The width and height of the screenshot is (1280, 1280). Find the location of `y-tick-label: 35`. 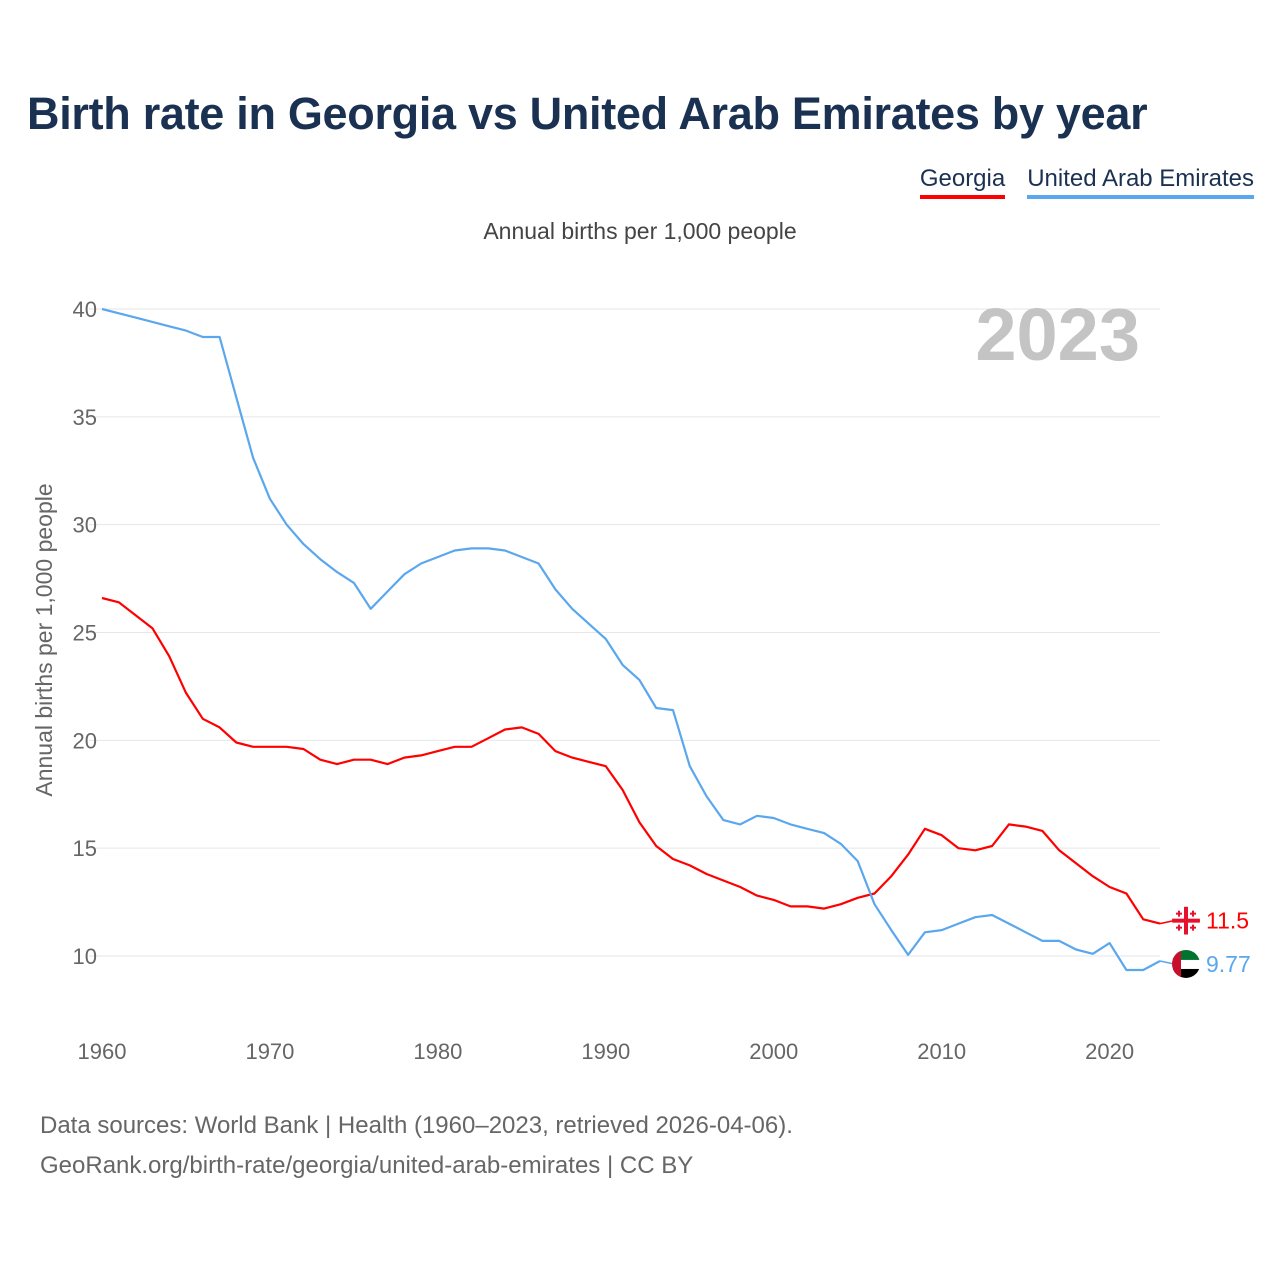

y-tick-label: 35 is located at coordinates (85, 417).